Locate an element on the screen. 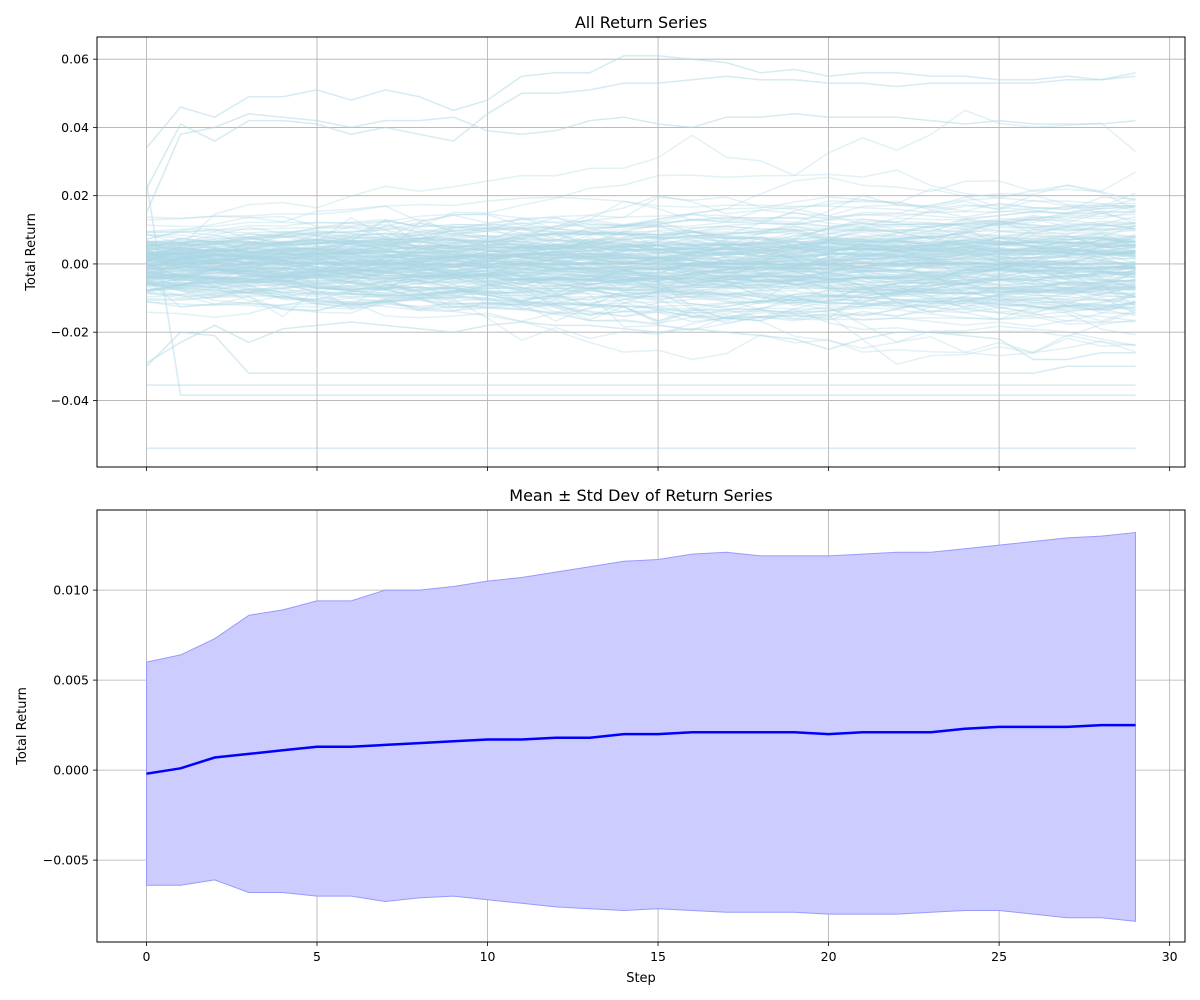  y-tick-label-2: 0.00 is located at coordinates (75, 263).